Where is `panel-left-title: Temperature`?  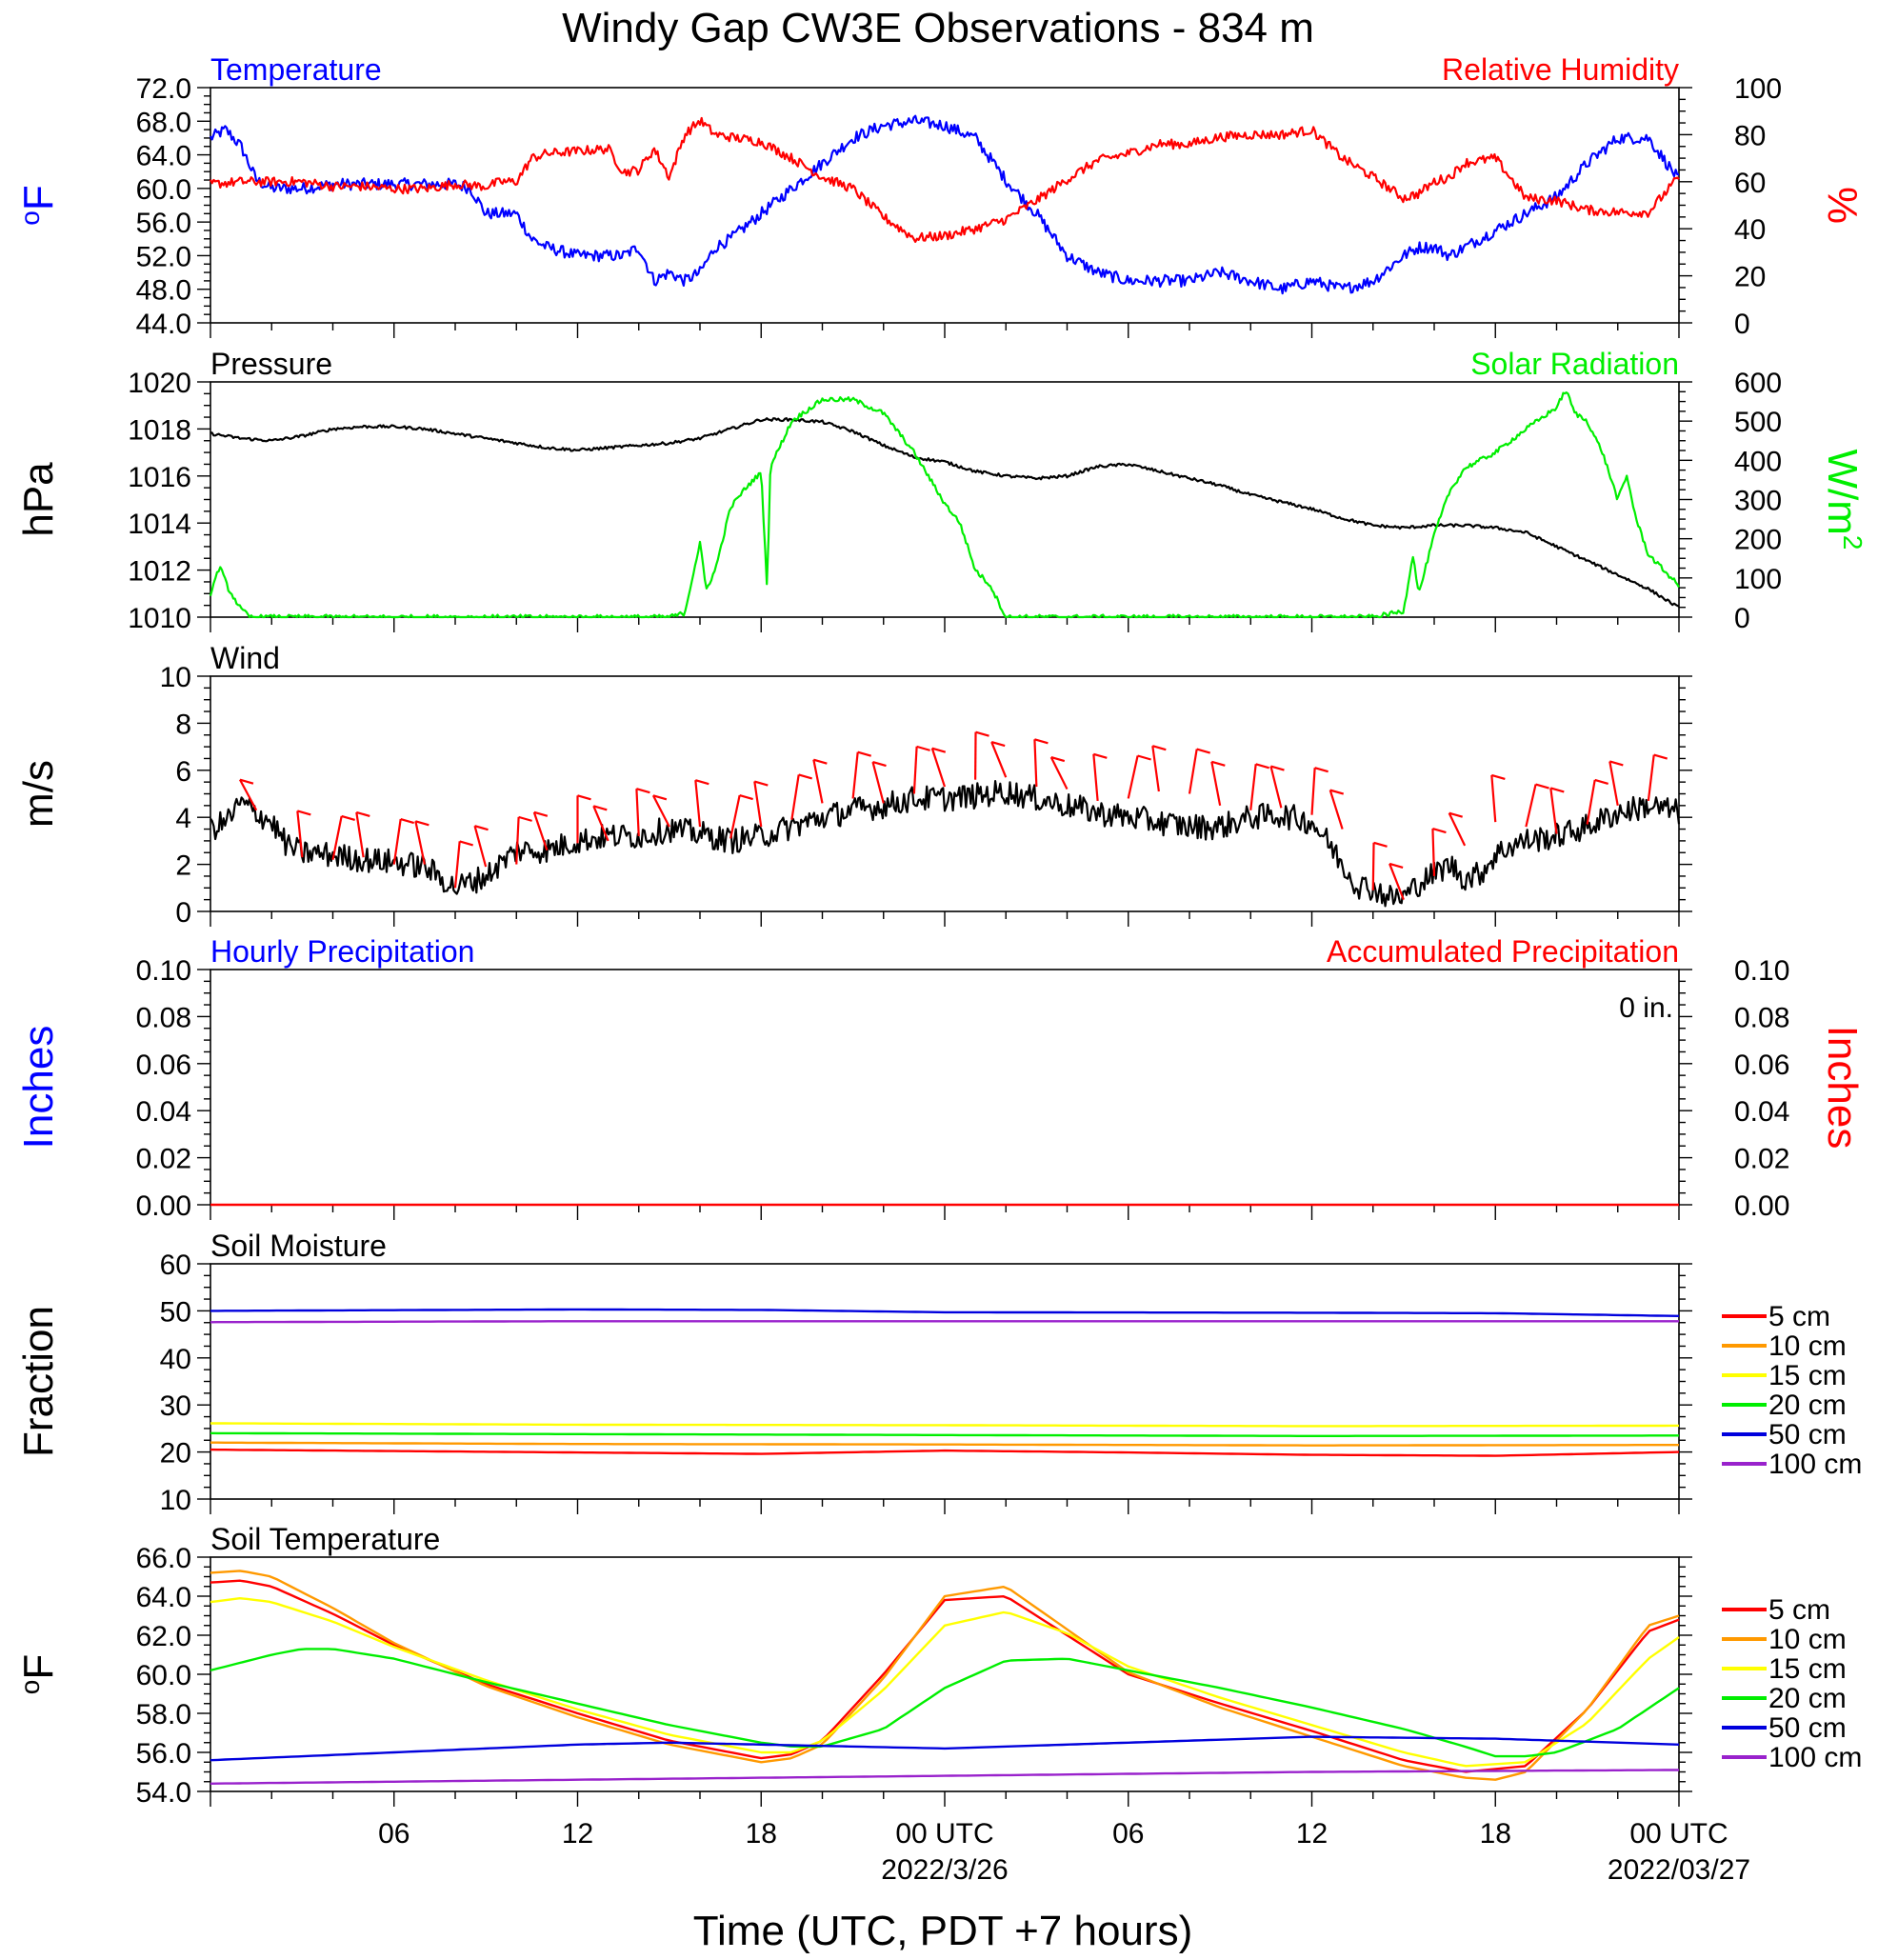 panel-left-title: Temperature is located at coordinates (296, 69).